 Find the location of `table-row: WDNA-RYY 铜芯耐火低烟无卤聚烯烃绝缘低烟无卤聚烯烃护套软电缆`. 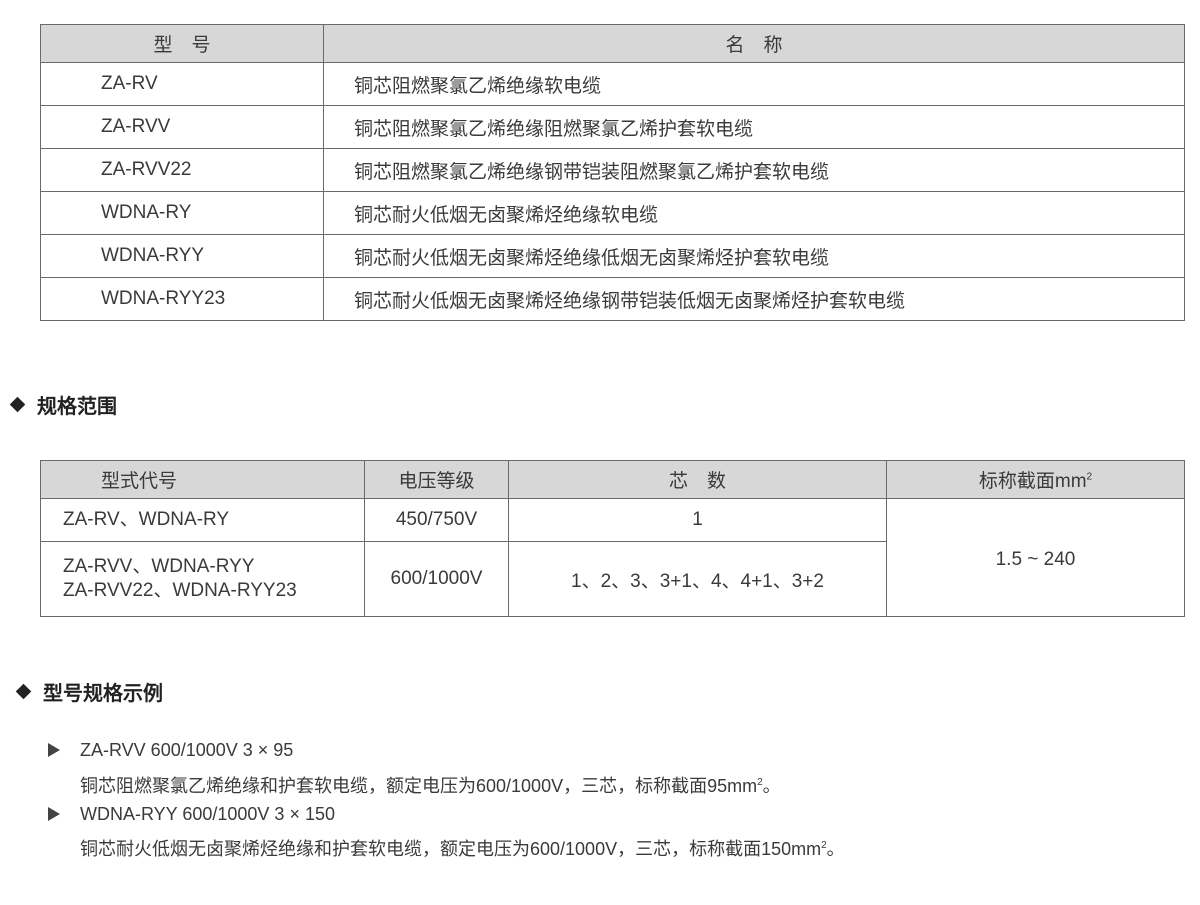

table-row: WDNA-RYY 铜芯耐火低烟无卤聚烯烃绝缘低烟无卤聚烯烃护套软电缆 is located at coordinates (612, 256).